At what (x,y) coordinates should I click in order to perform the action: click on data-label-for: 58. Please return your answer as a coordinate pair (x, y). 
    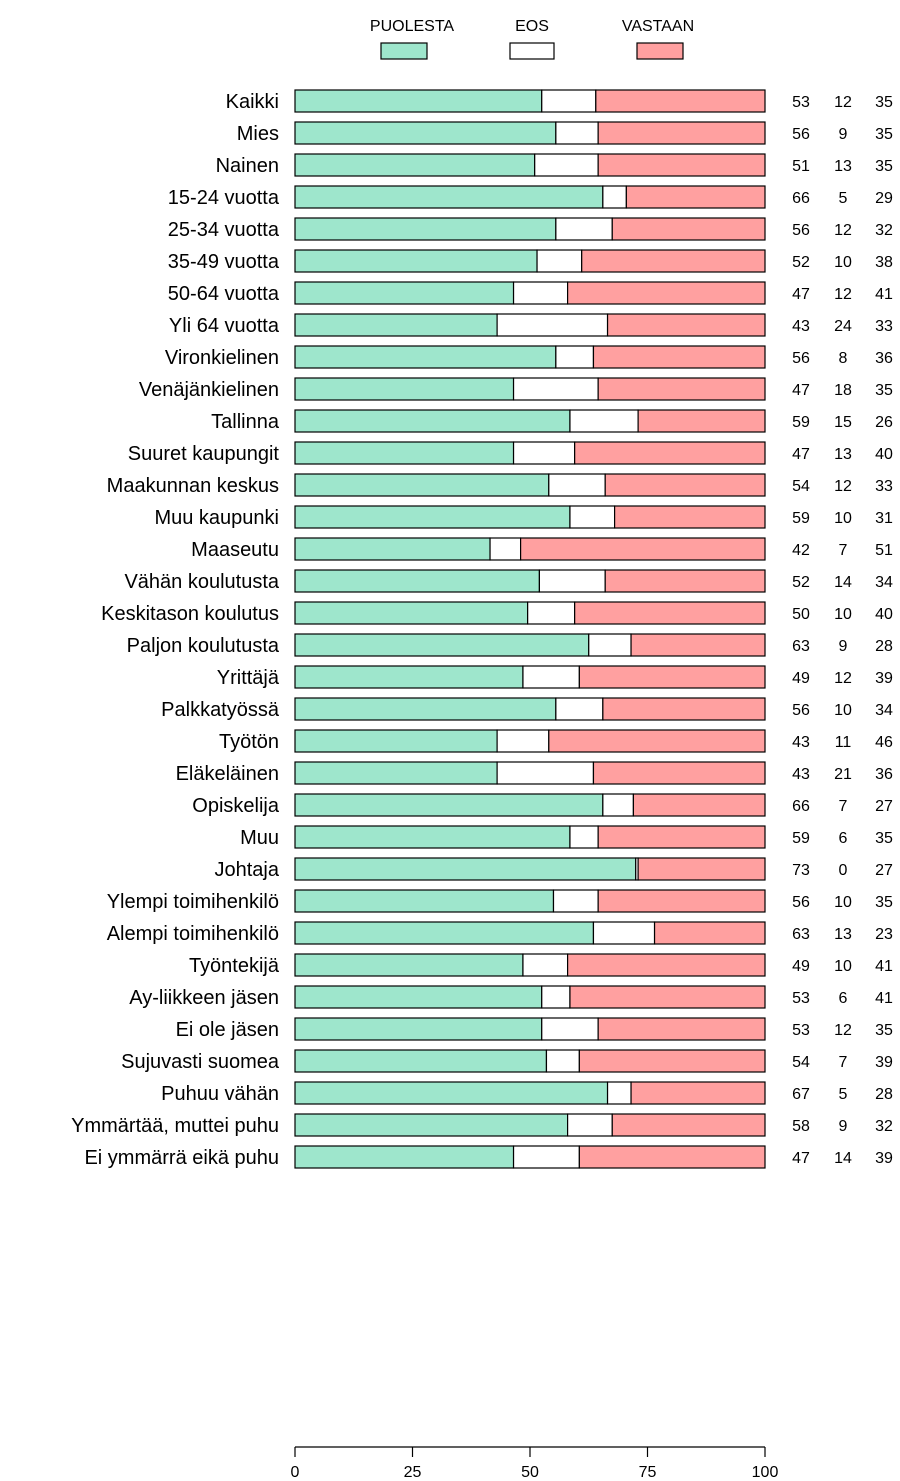
    Looking at the image, I should click on (801, 1126).